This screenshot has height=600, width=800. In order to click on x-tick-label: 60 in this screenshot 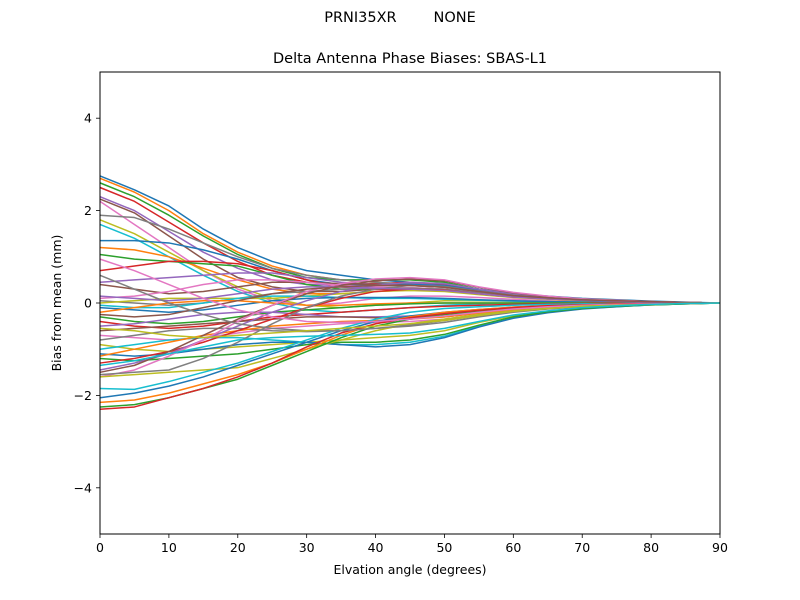, I will do `click(513, 547)`.